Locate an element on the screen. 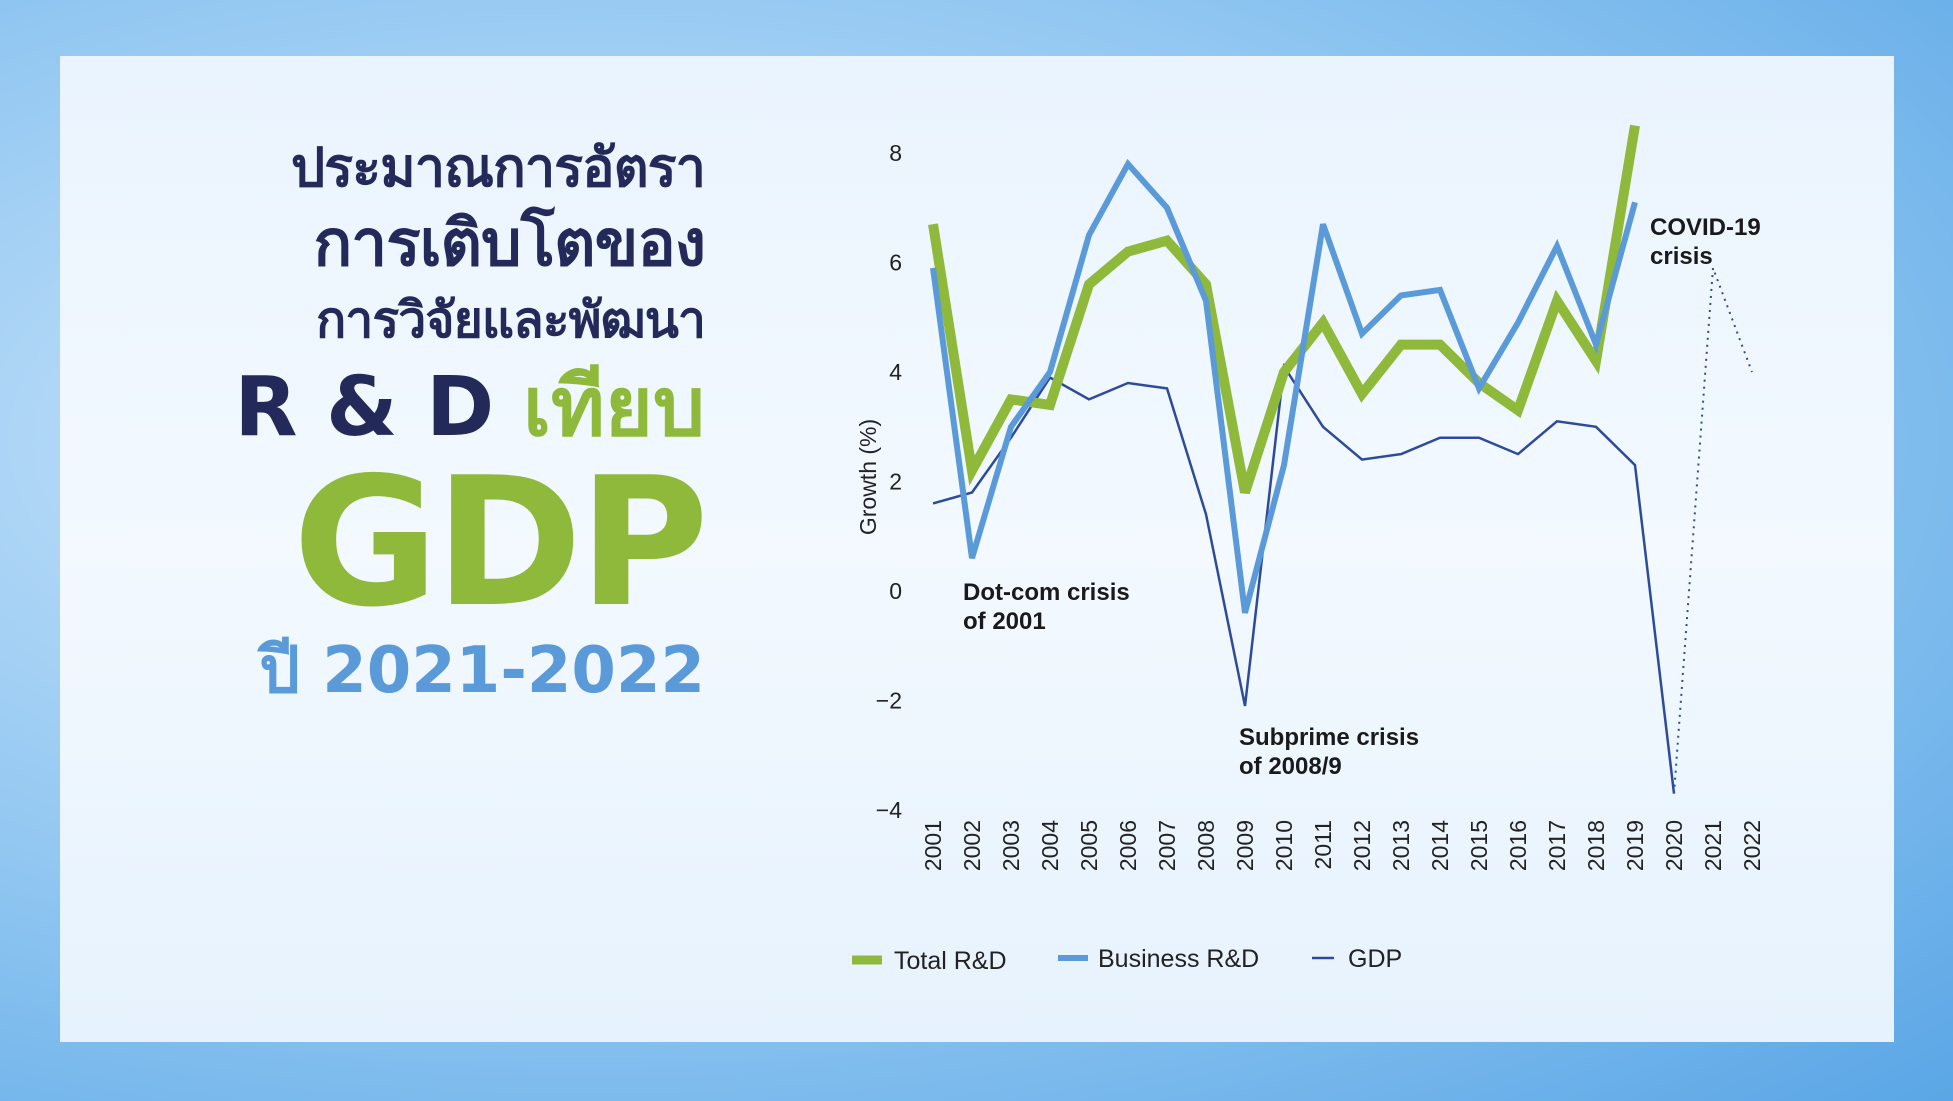 This screenshot has width=1953, height=1101. title-line-2: การเติบโตของ is located at coordinates (510, 244).